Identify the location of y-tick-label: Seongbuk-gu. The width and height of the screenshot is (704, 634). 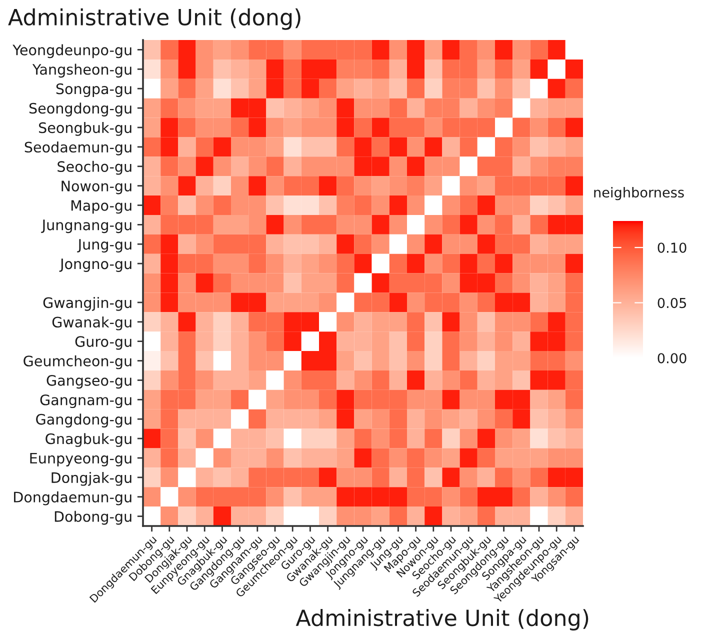
(85, 129).